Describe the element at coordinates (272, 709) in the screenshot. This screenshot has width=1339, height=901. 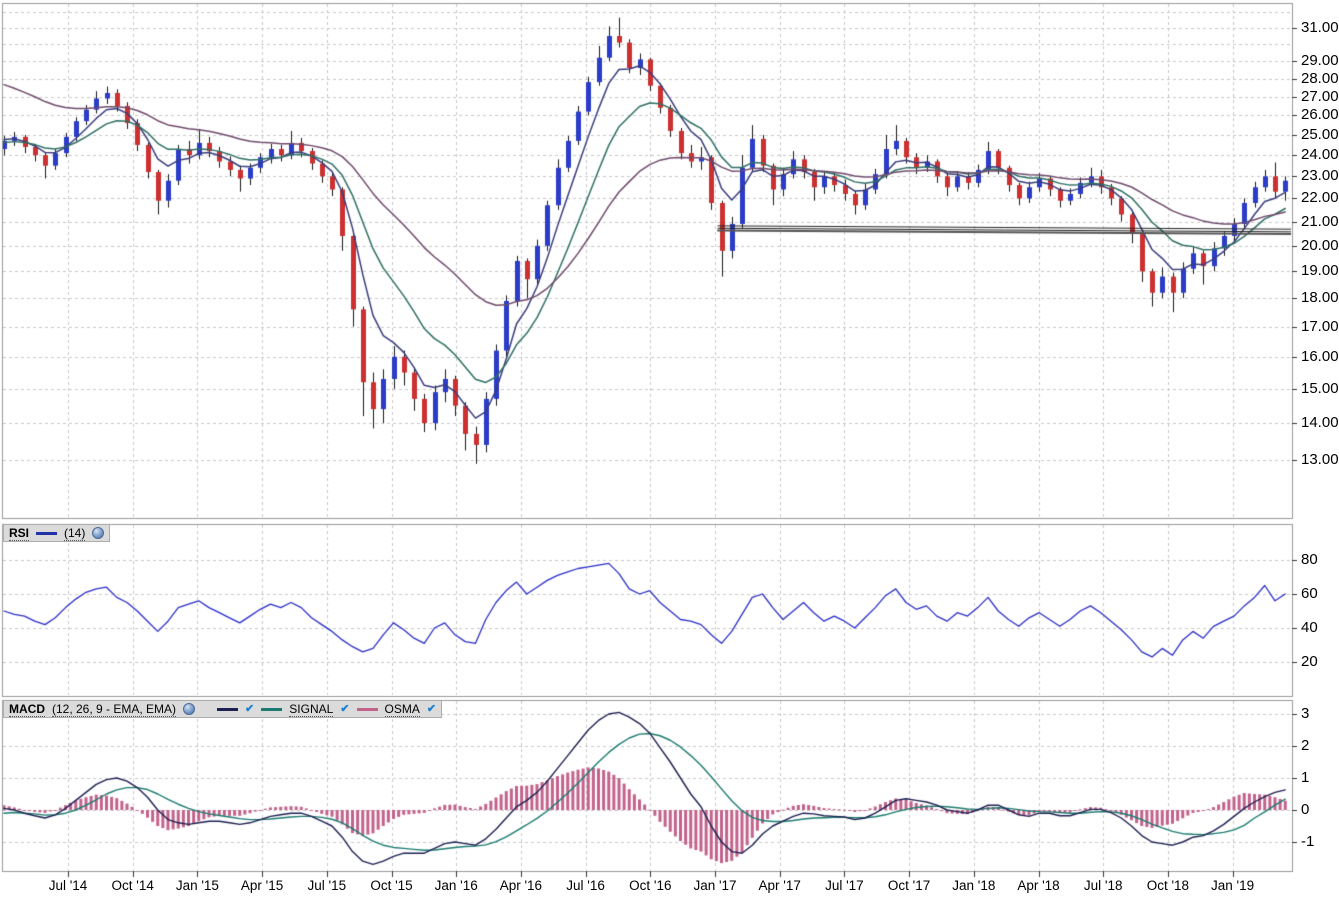
I see `signal-line-swatch` at that location.